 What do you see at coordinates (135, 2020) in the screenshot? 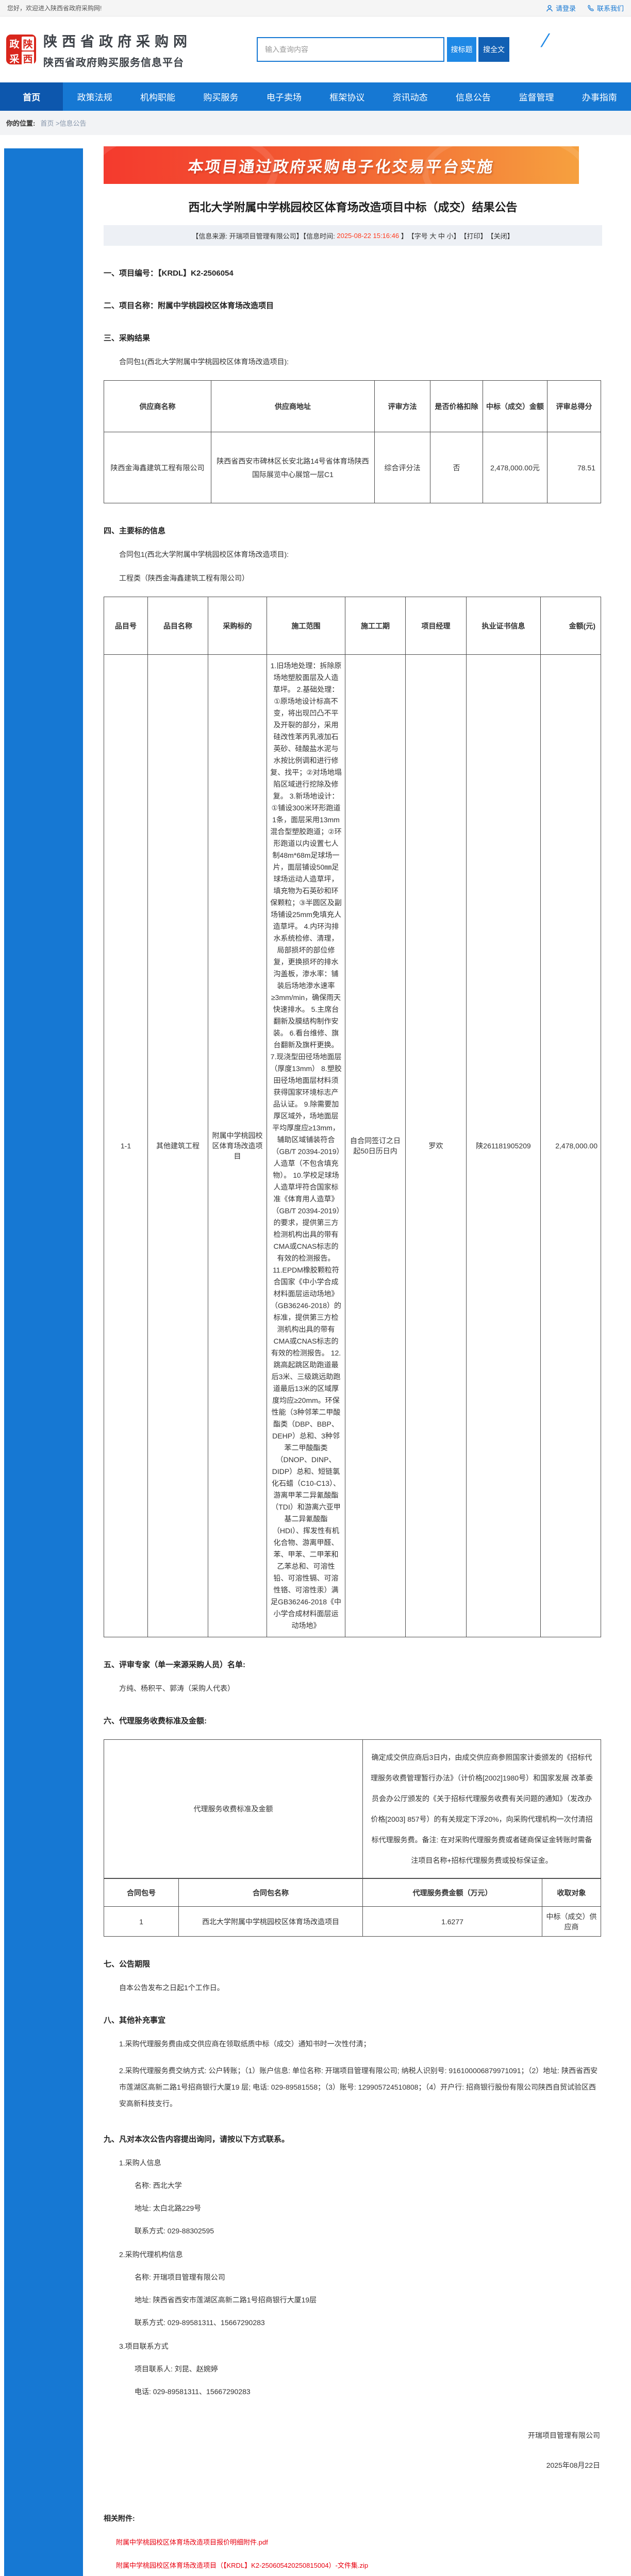
I see `section-8-title: 八、其他补充事宜` at bounding box center [135, 2020].